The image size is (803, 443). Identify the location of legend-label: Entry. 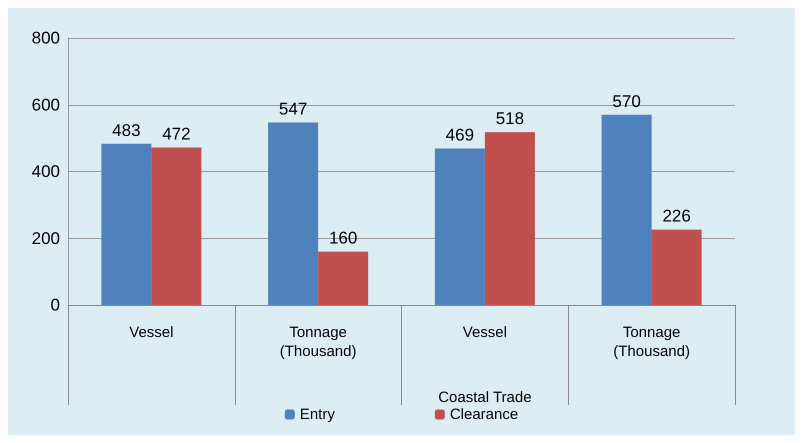
(318, 414).